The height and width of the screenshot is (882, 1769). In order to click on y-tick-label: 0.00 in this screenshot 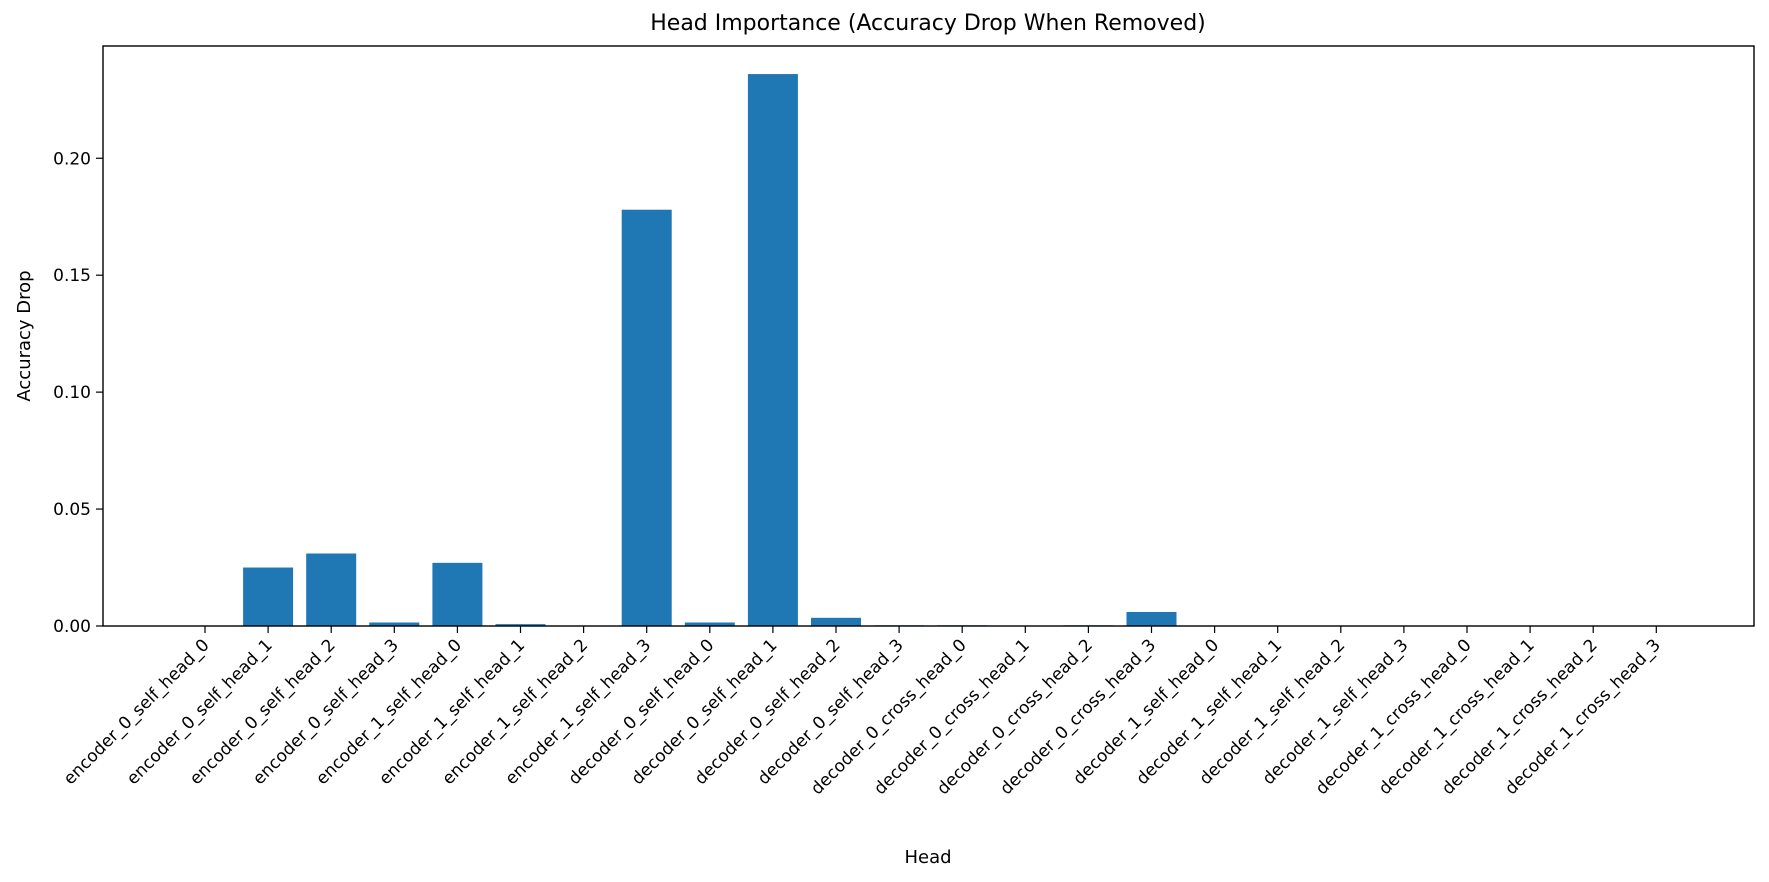, I will do `click(72, 627)`.